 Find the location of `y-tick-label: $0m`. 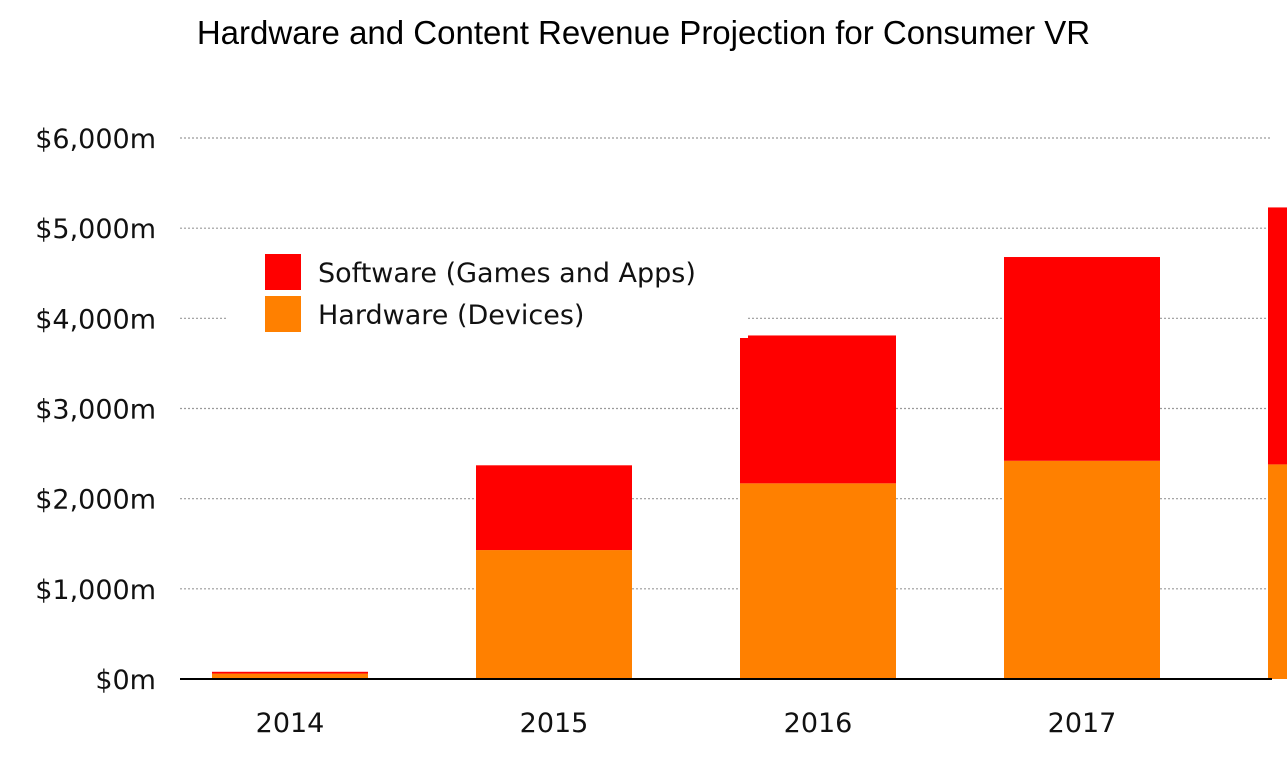

y-tick-label: $0m is located at coordinates (125, 680).